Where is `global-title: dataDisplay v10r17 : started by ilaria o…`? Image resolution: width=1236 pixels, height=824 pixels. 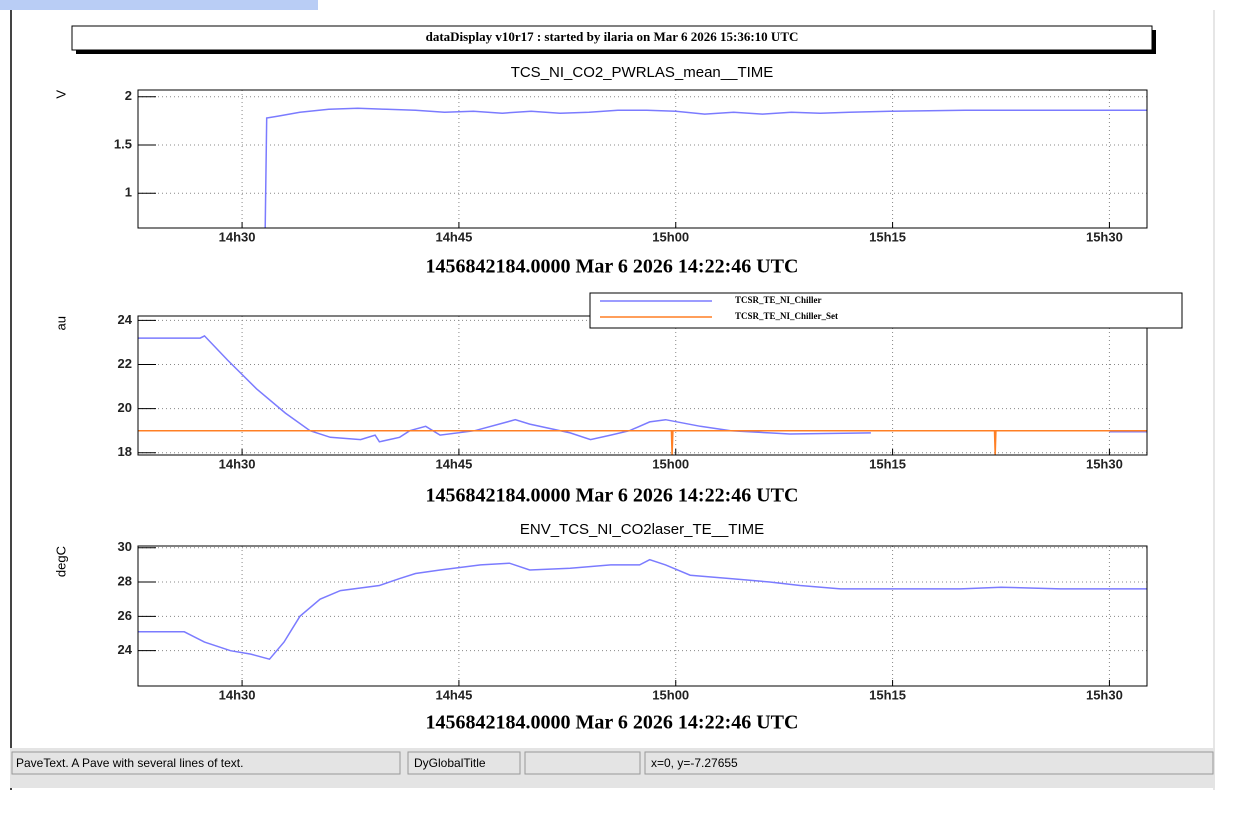
global-title: dataDisplay v10r17 : started by ilaria o… is located at coordinates (612, 36).